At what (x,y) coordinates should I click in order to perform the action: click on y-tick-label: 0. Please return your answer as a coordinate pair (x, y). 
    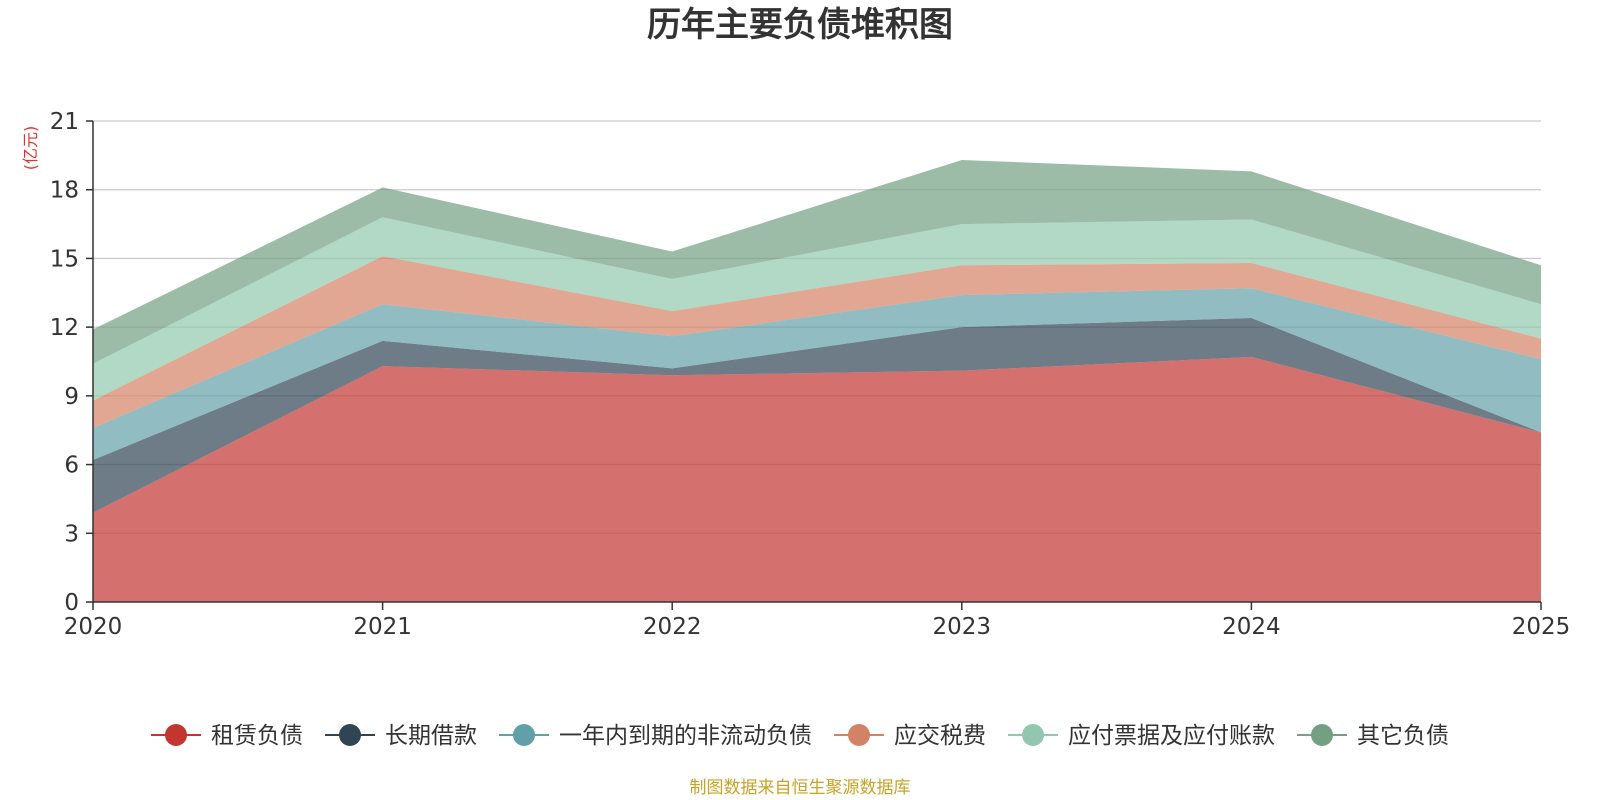
    Looking at the image, I should click on (71, 603).